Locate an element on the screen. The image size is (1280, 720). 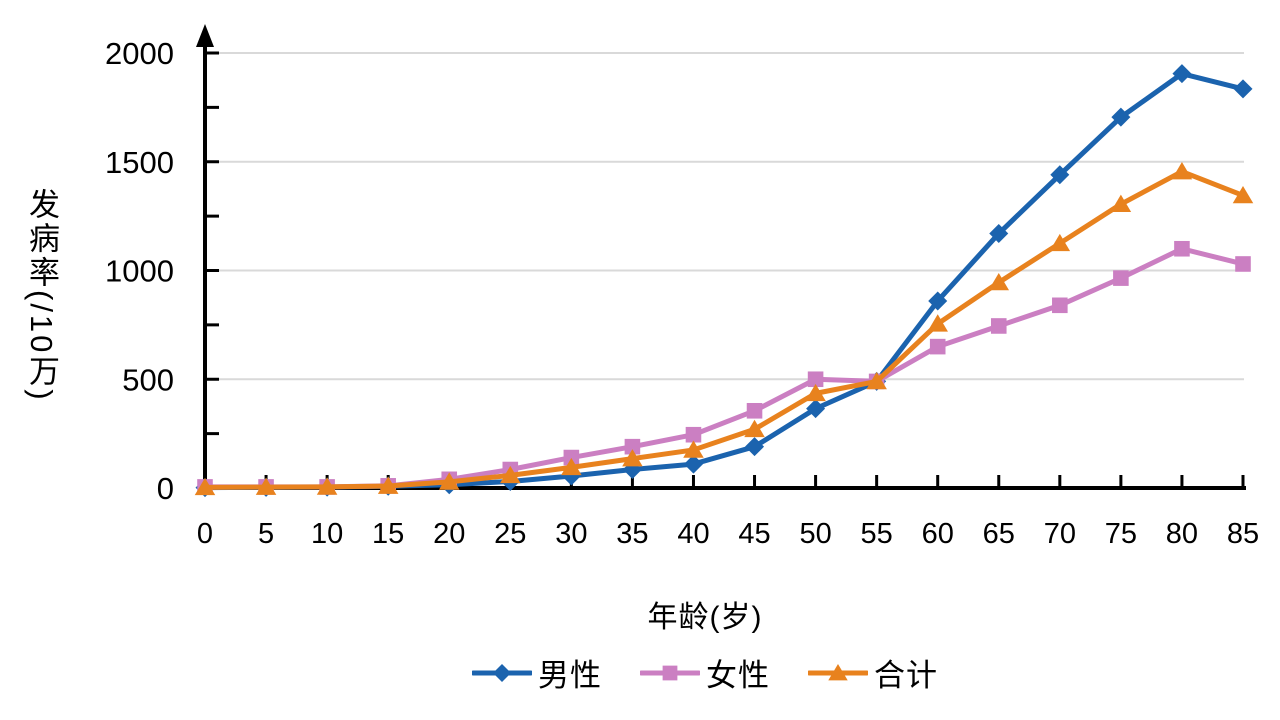
x-tick-label: 65 is located at coordinates (999, 534).